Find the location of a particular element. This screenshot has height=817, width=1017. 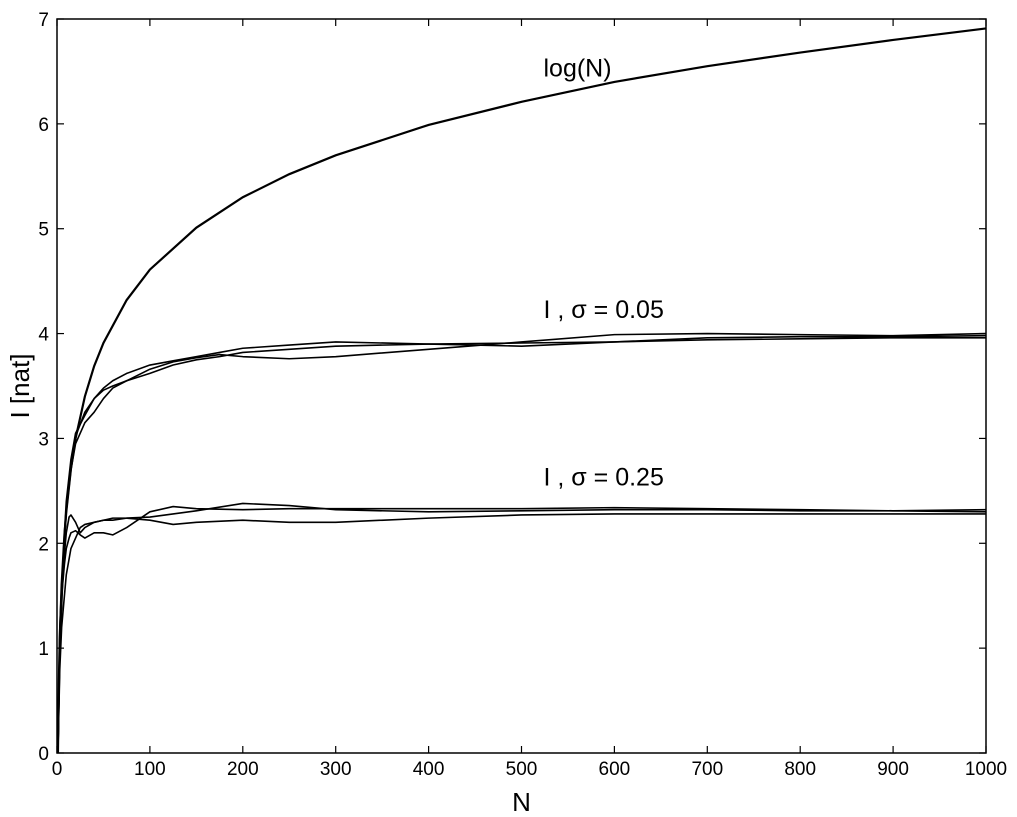

annotation-label: log(N) is located at coordinates (578, 69).